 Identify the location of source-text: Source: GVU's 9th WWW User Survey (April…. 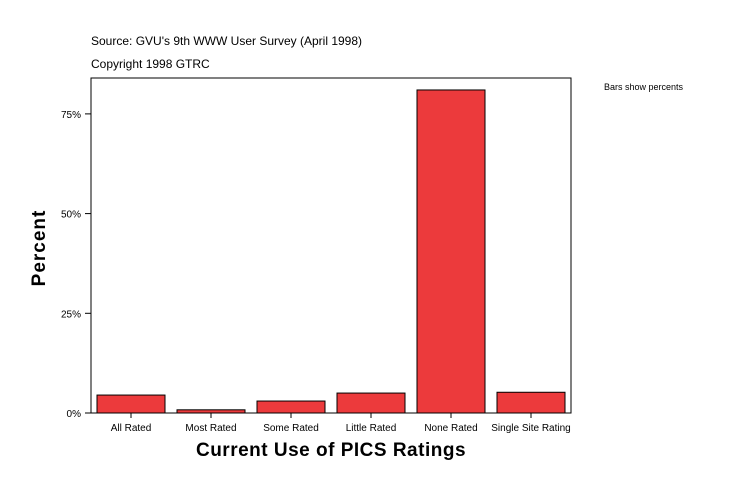
(227, 41).